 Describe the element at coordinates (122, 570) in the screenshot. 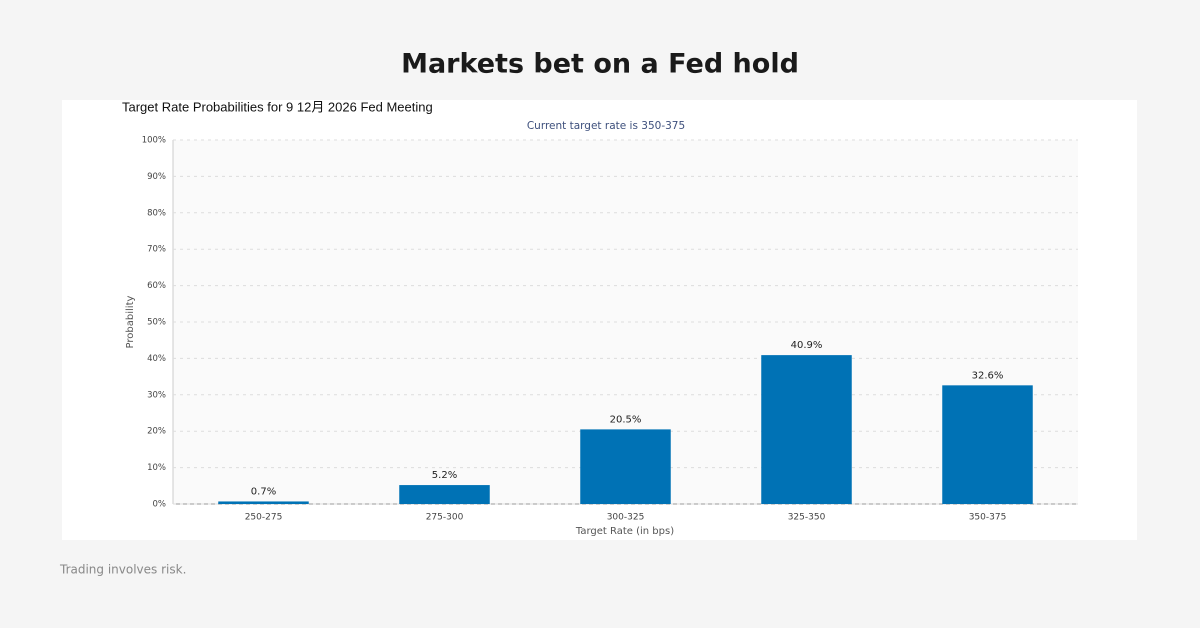

I see `disclaimer: Trading involves risk.` at that location.